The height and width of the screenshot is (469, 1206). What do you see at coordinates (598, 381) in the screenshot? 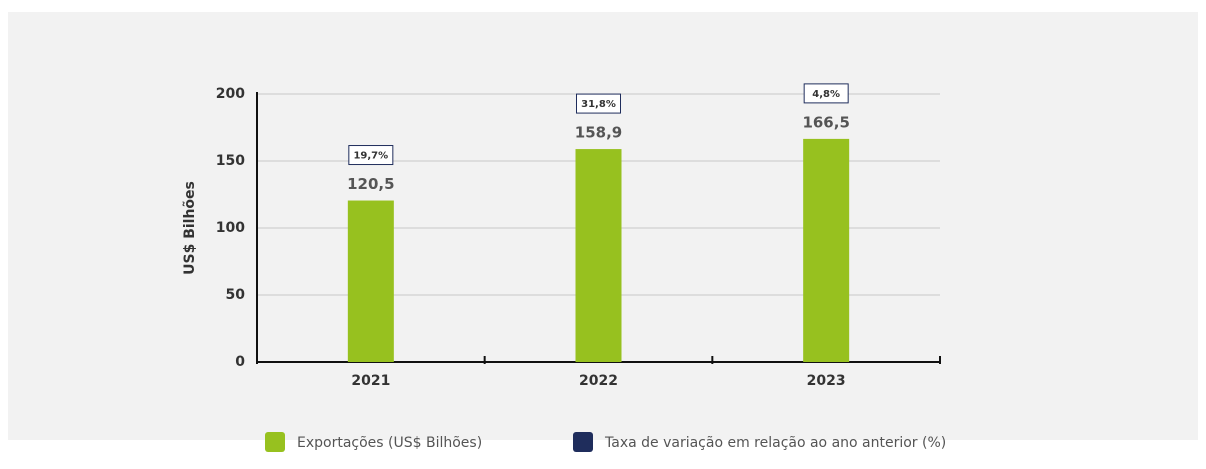
I see `x-tick-label: 2022` at bounding box center [598, 381].